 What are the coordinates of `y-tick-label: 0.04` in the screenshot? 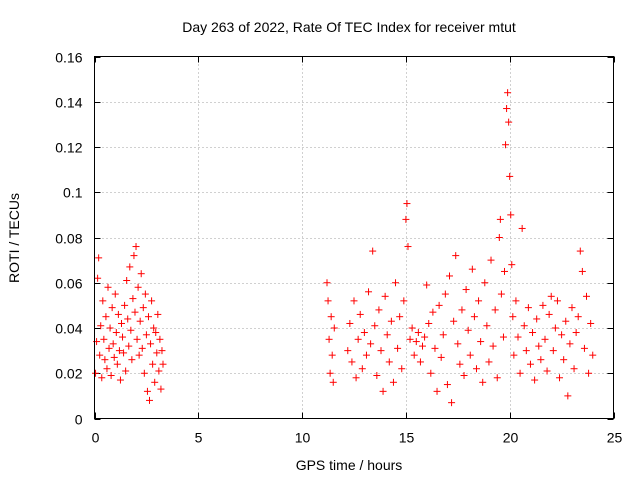 It's located at (68, 329).